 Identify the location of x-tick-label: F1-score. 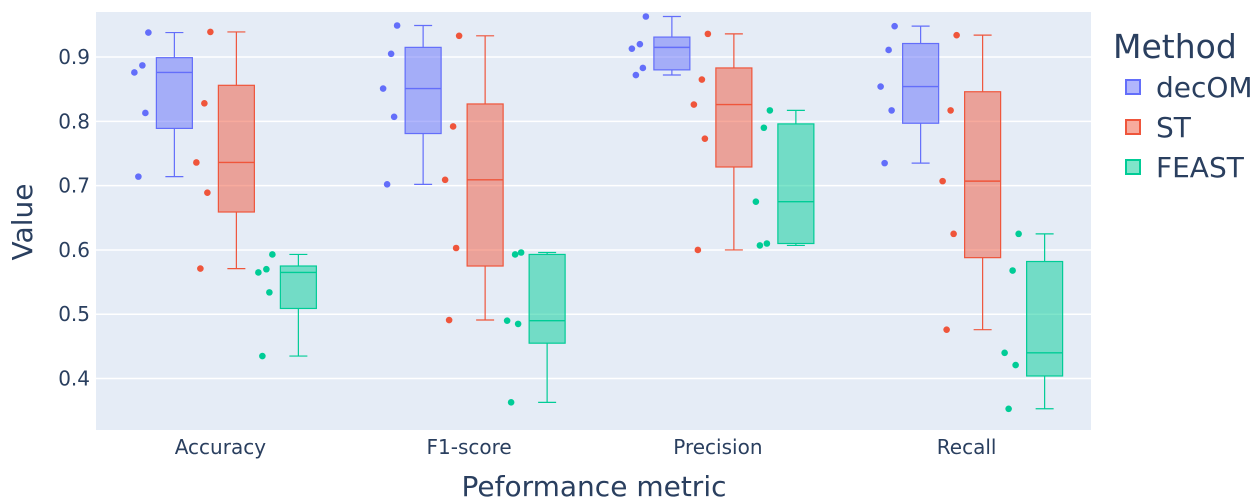
(469, 447).